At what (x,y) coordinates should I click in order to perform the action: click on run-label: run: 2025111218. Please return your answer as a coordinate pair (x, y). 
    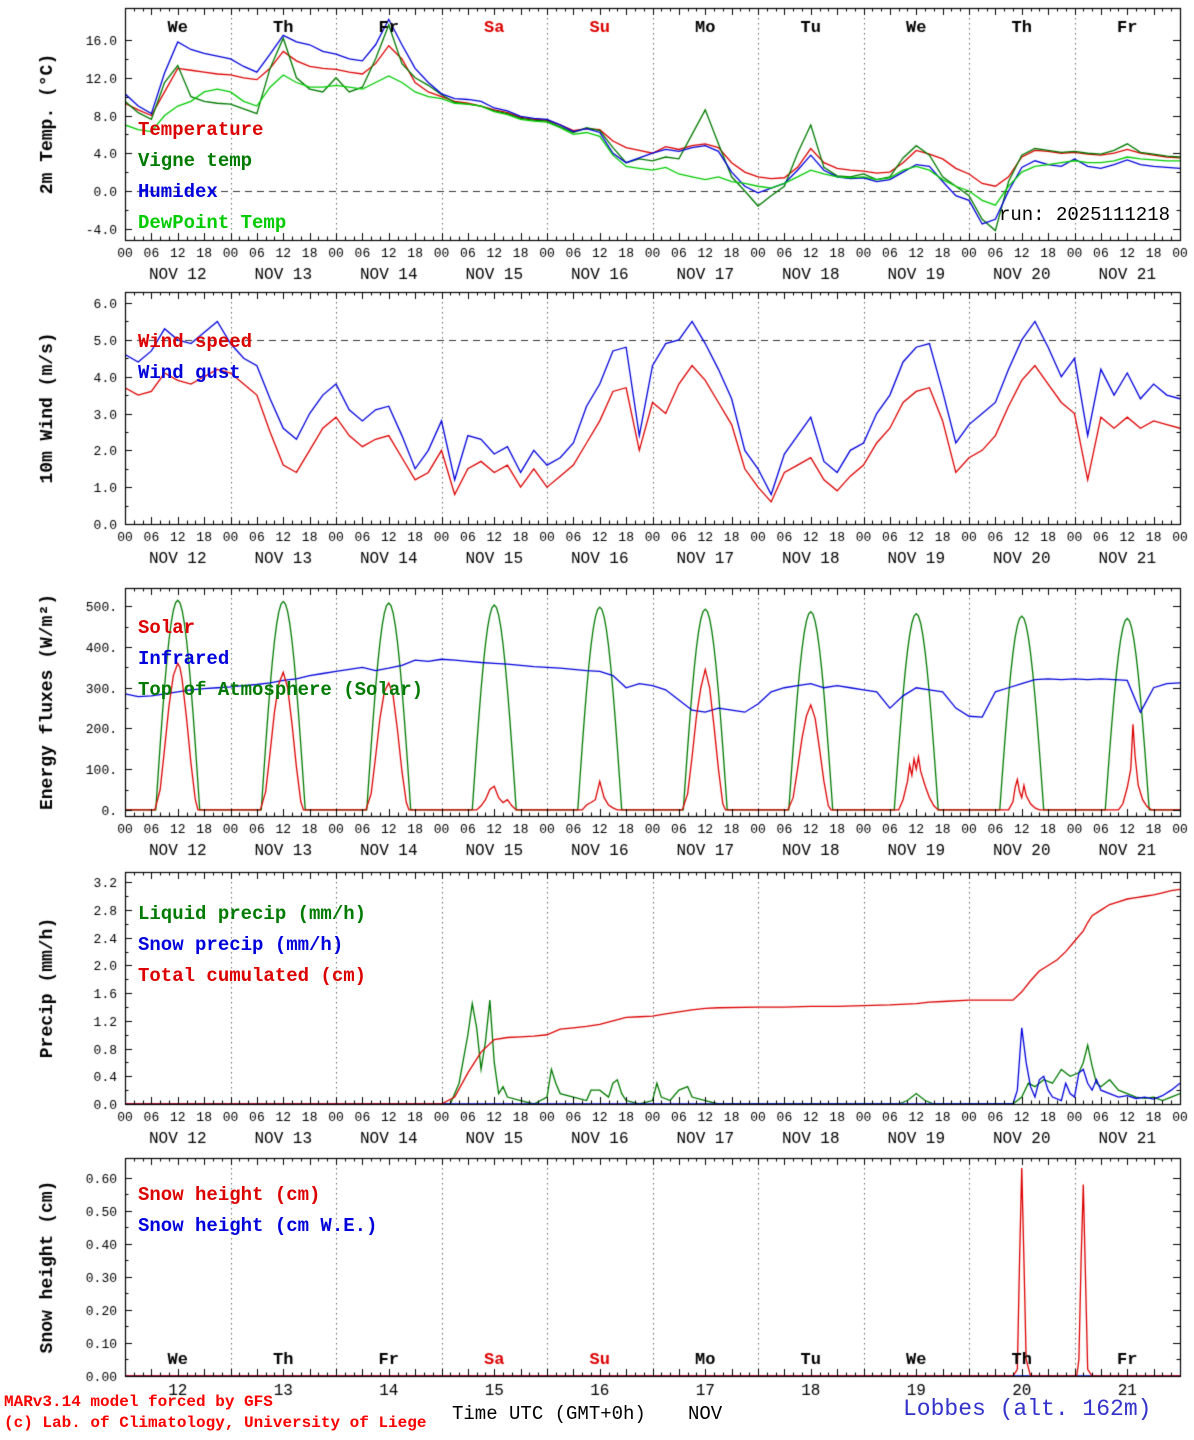
    Looking at the image, I should click on (1084, 215).